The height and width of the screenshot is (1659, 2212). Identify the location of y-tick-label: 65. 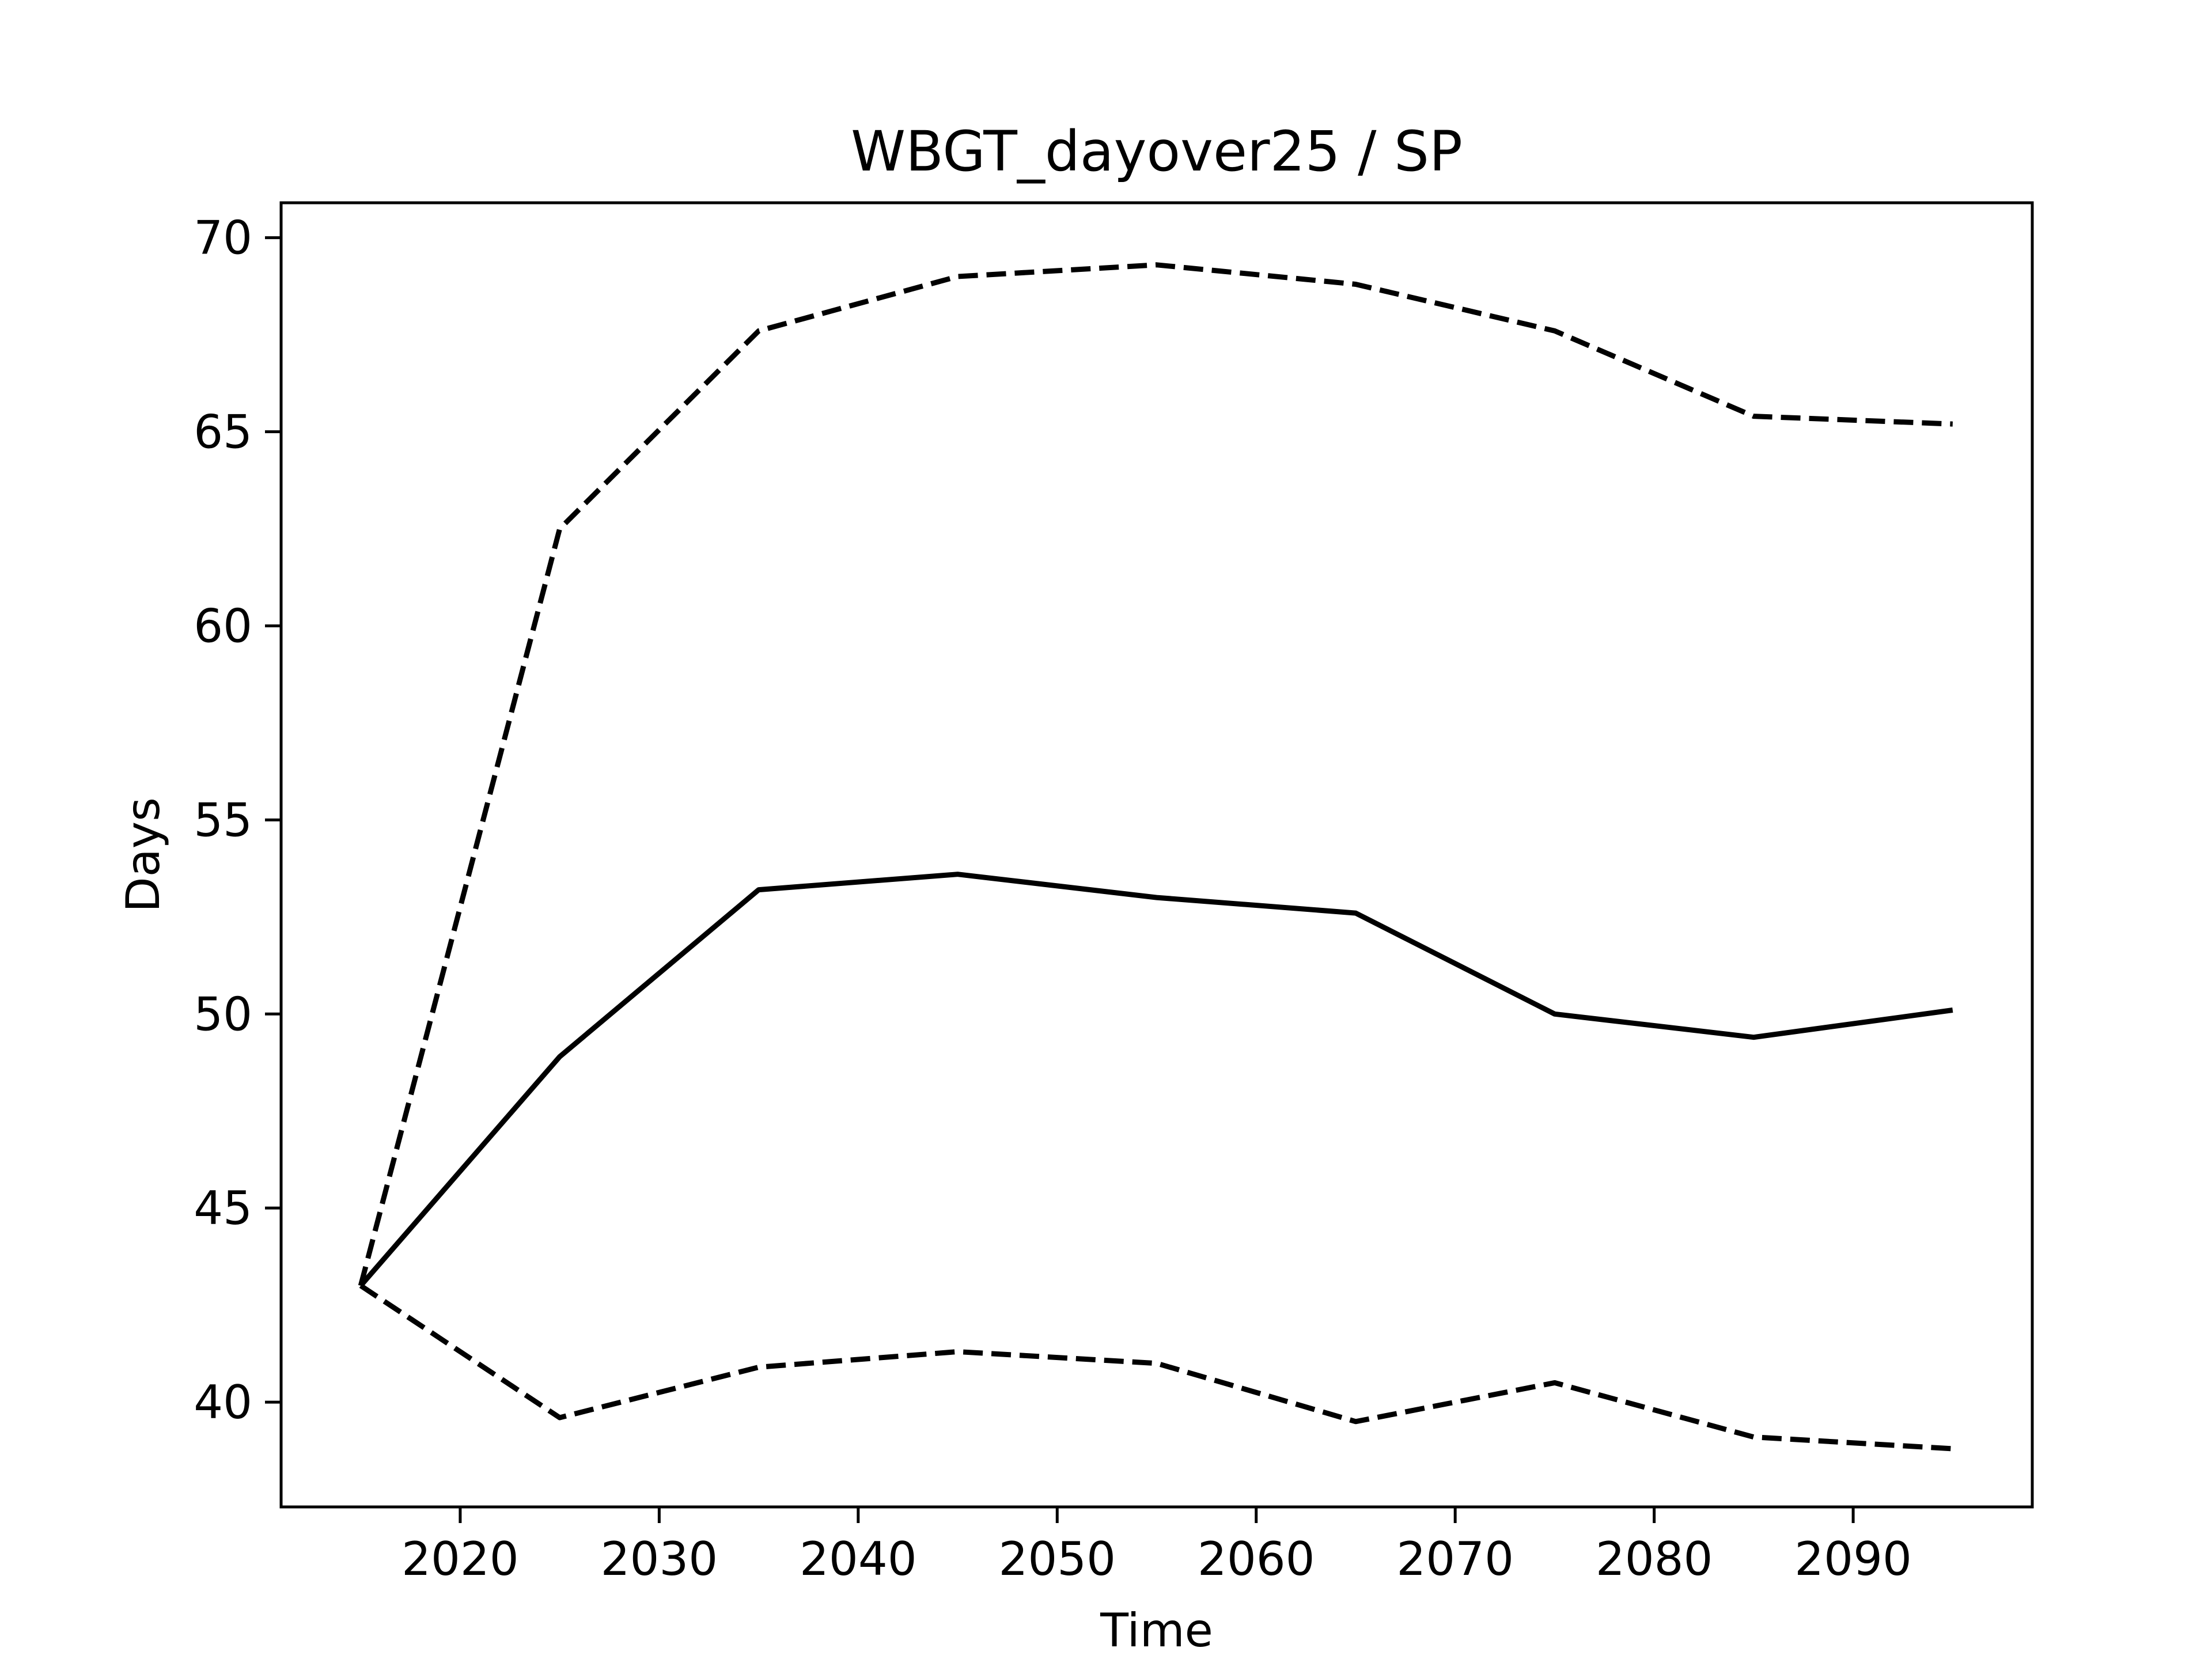
(223, 432).